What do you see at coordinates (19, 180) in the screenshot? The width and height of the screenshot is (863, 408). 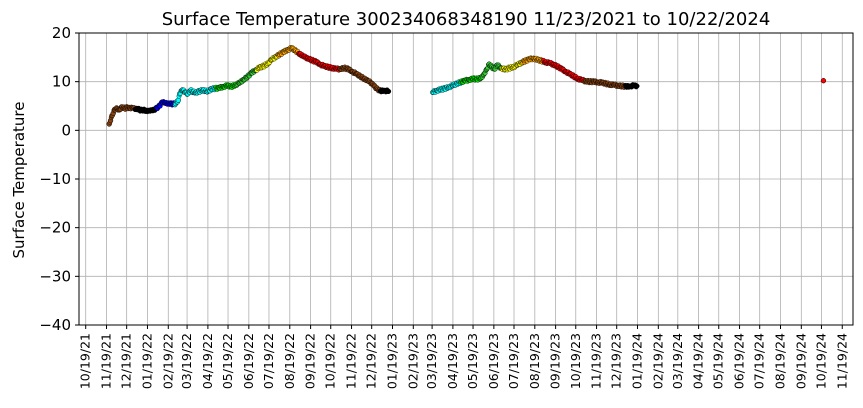 I see `y-axis-label: Surface Temperature` at bounding box center [19, 180].